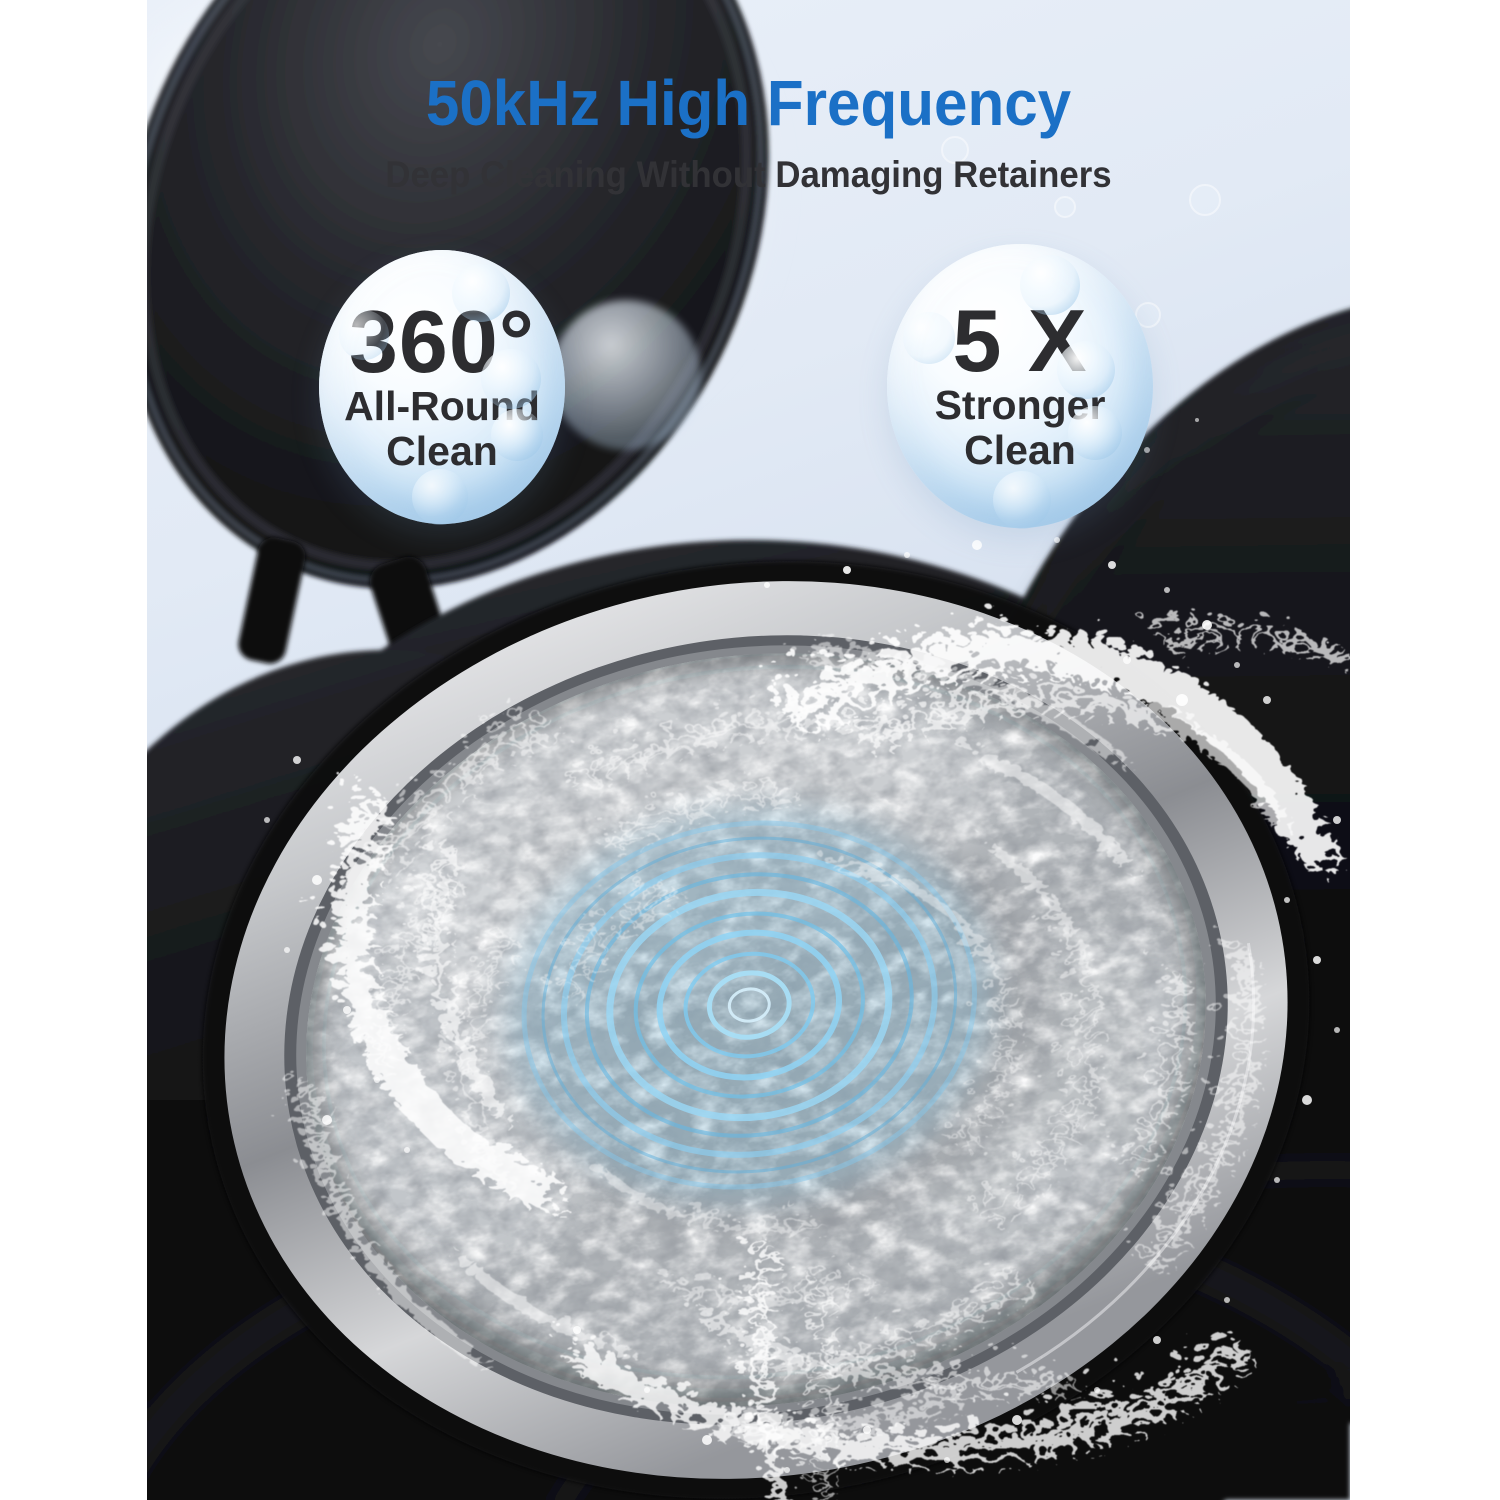 The width and height of the screenshot is (1500, 1500). What do you see at coordinates (442, 388) in the screenshot?
I see `badge-360-all-round-clean: 360° All-Round Clean` at bounding box center [442, 388].